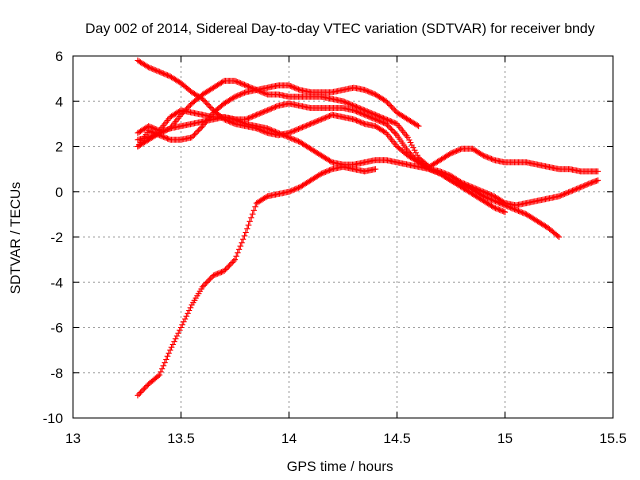  What do you see at coordinates (396, 438) in the screenshot?
I see `x-tick-label: 14.5` at bounding box center [396, 438].